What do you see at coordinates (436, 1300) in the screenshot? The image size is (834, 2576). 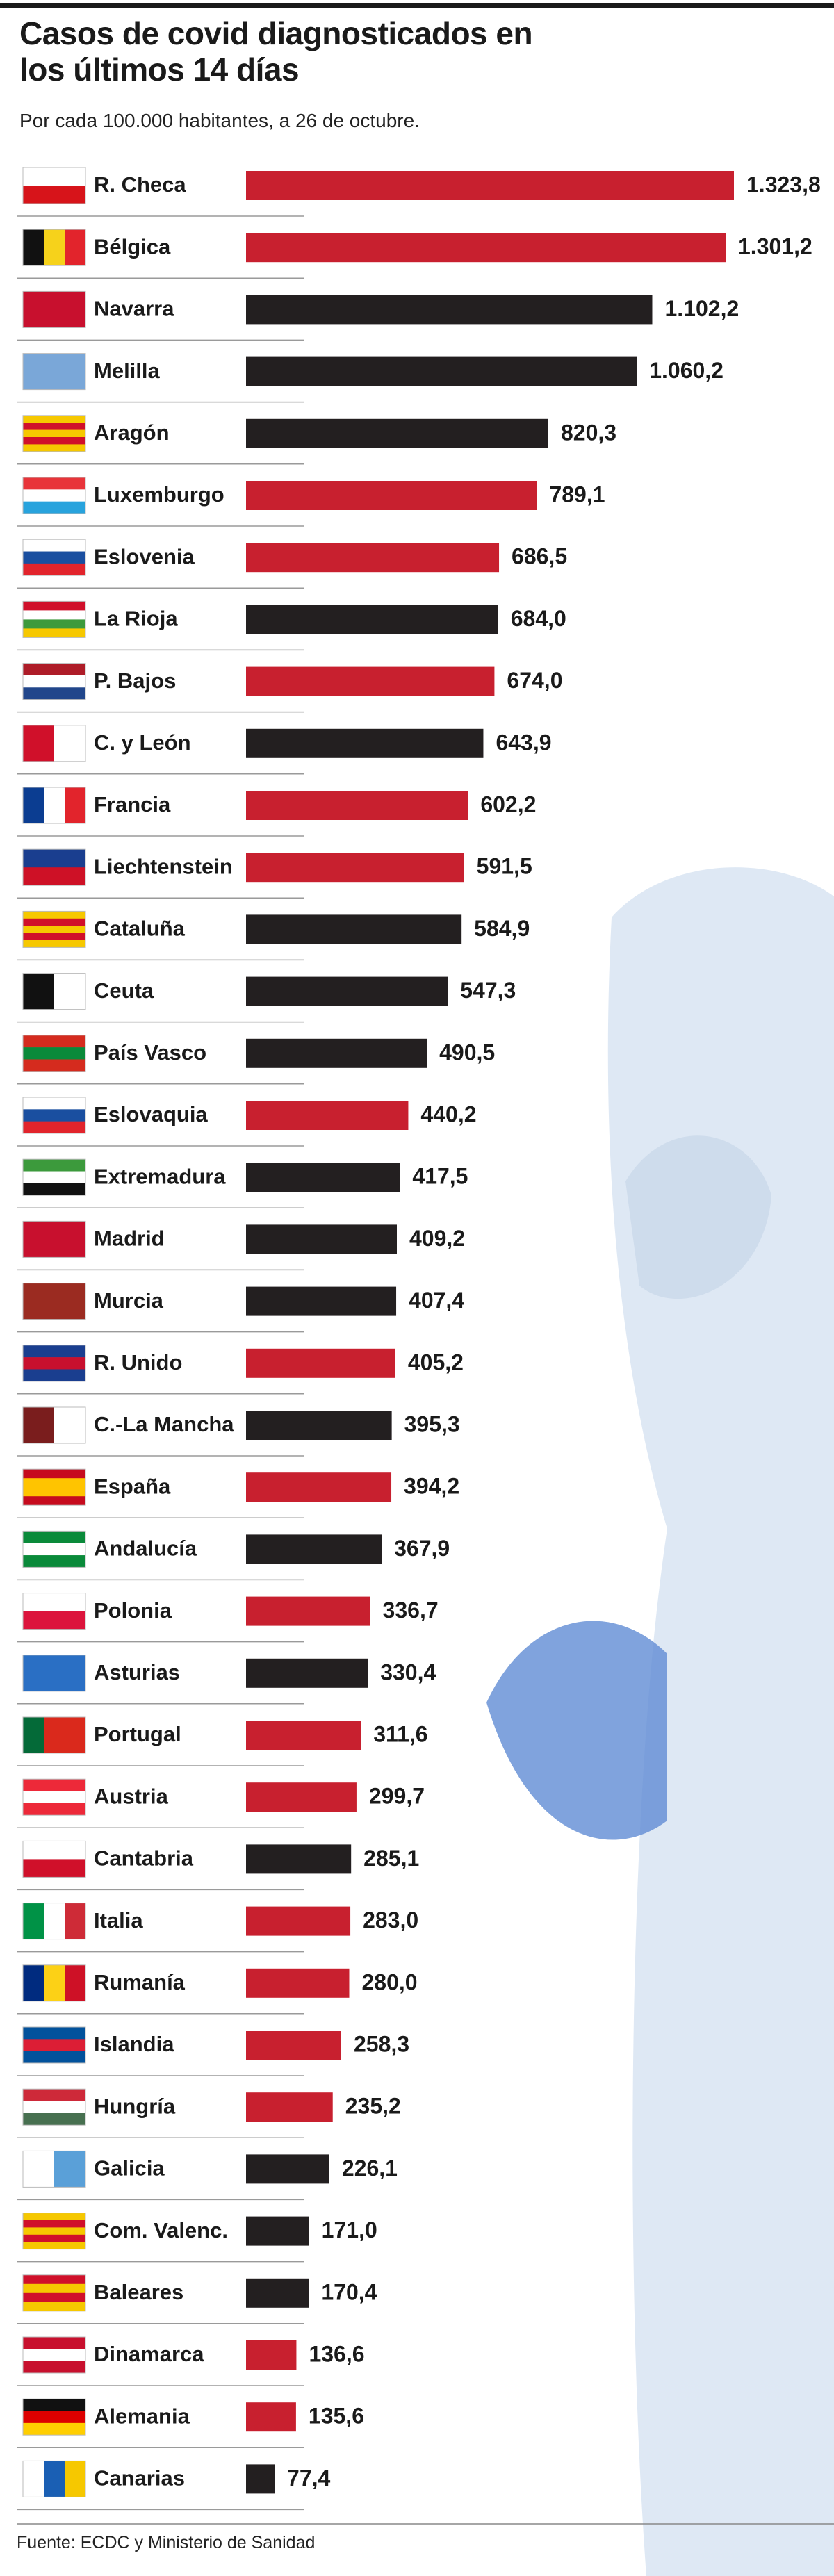 I see `value-label: 407,4` at bounding box center [436, 1300].